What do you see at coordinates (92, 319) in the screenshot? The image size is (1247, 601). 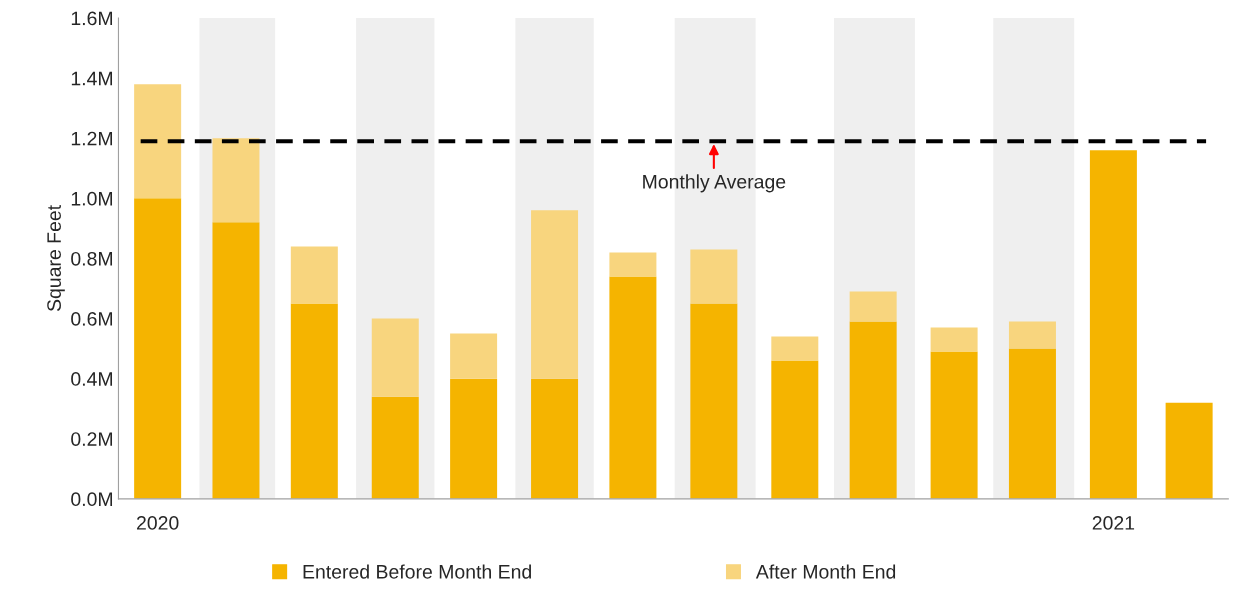 I see `y-tick-label: 0.6M` at bounding box center [92, 319].